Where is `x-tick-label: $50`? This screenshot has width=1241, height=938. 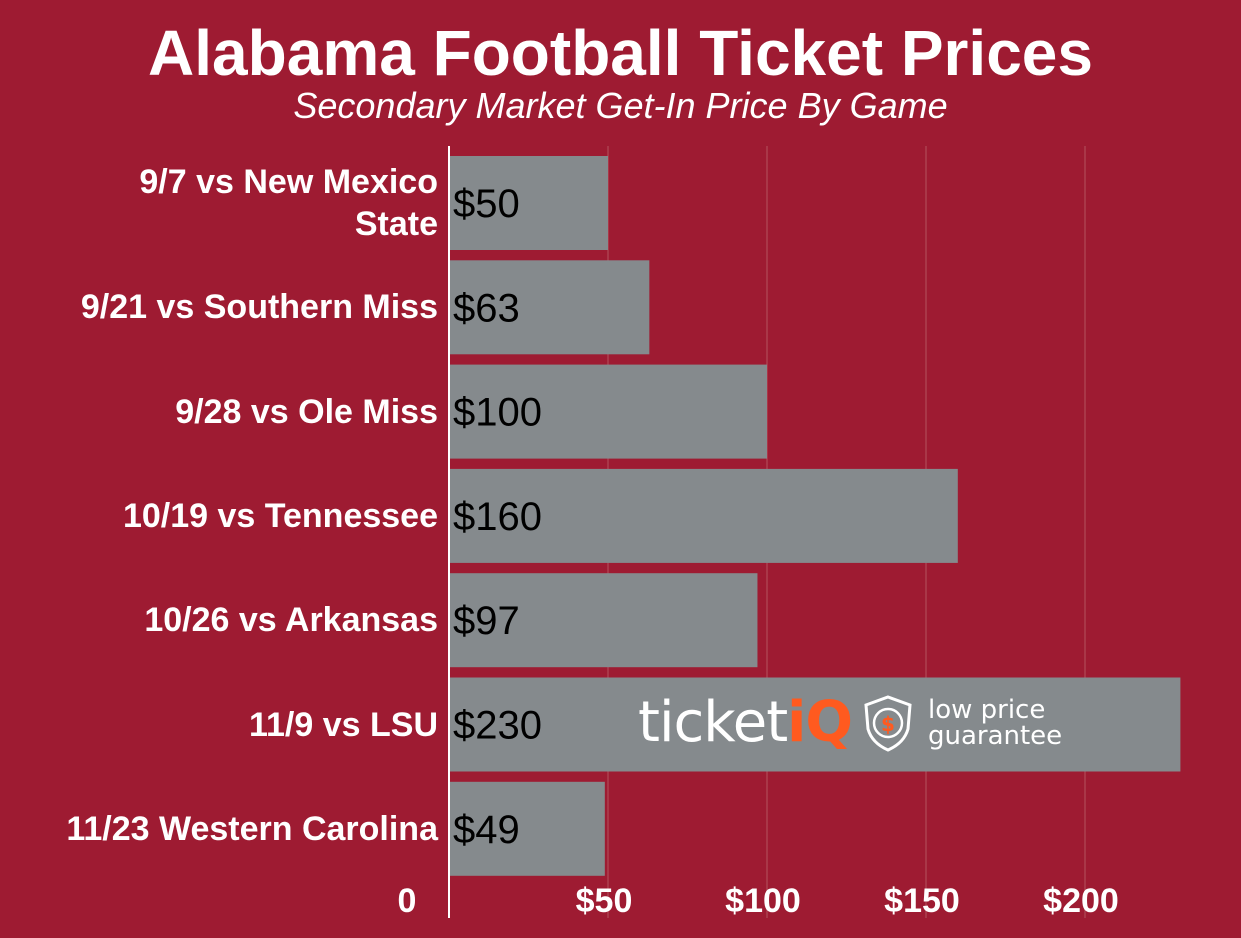
x-tick-label: $50 is located at coordinates (604, 901).